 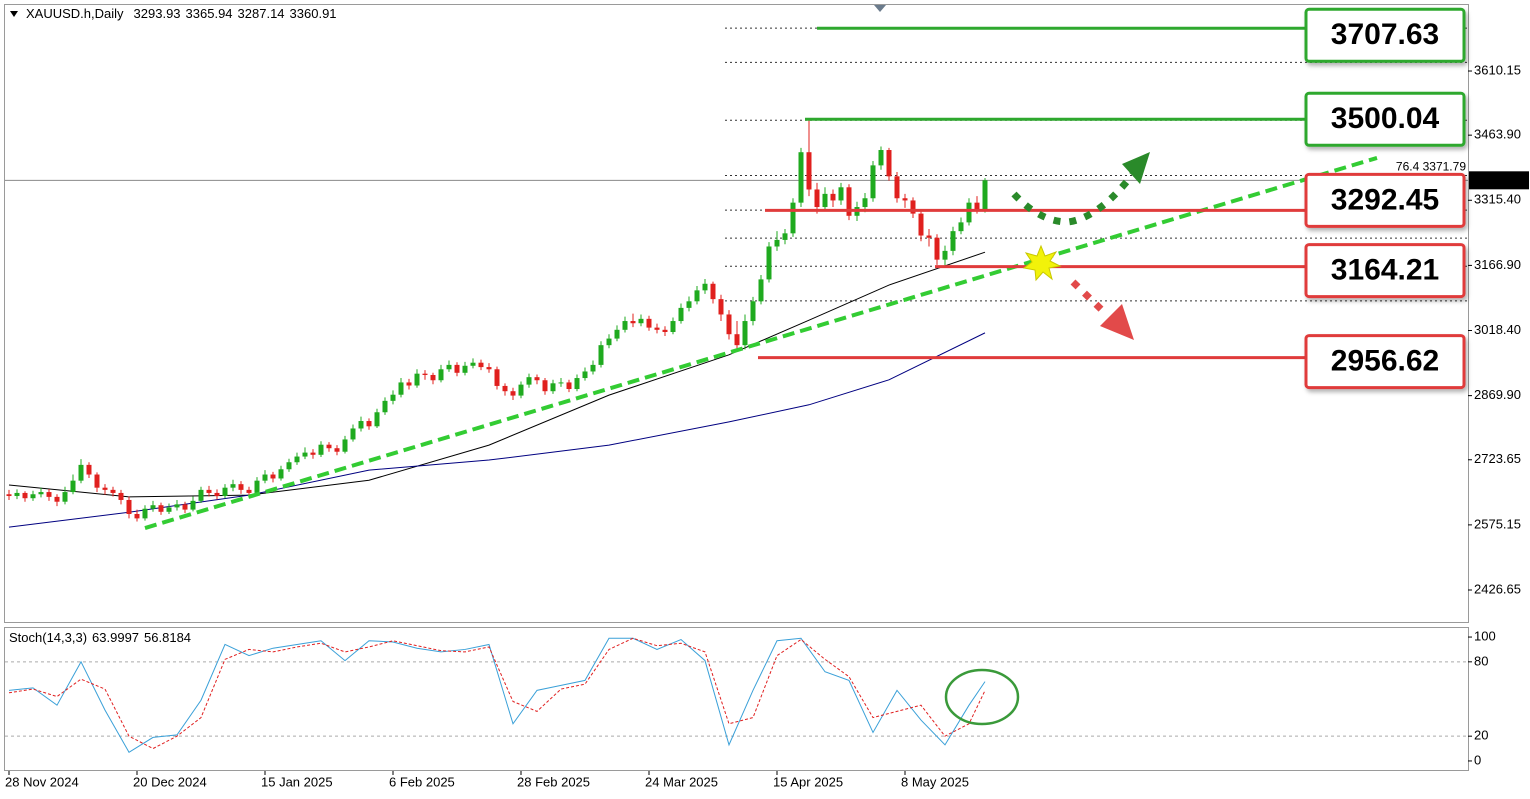 I want to click on current-price-label: 3360.91, so click(x=1496, y=179).